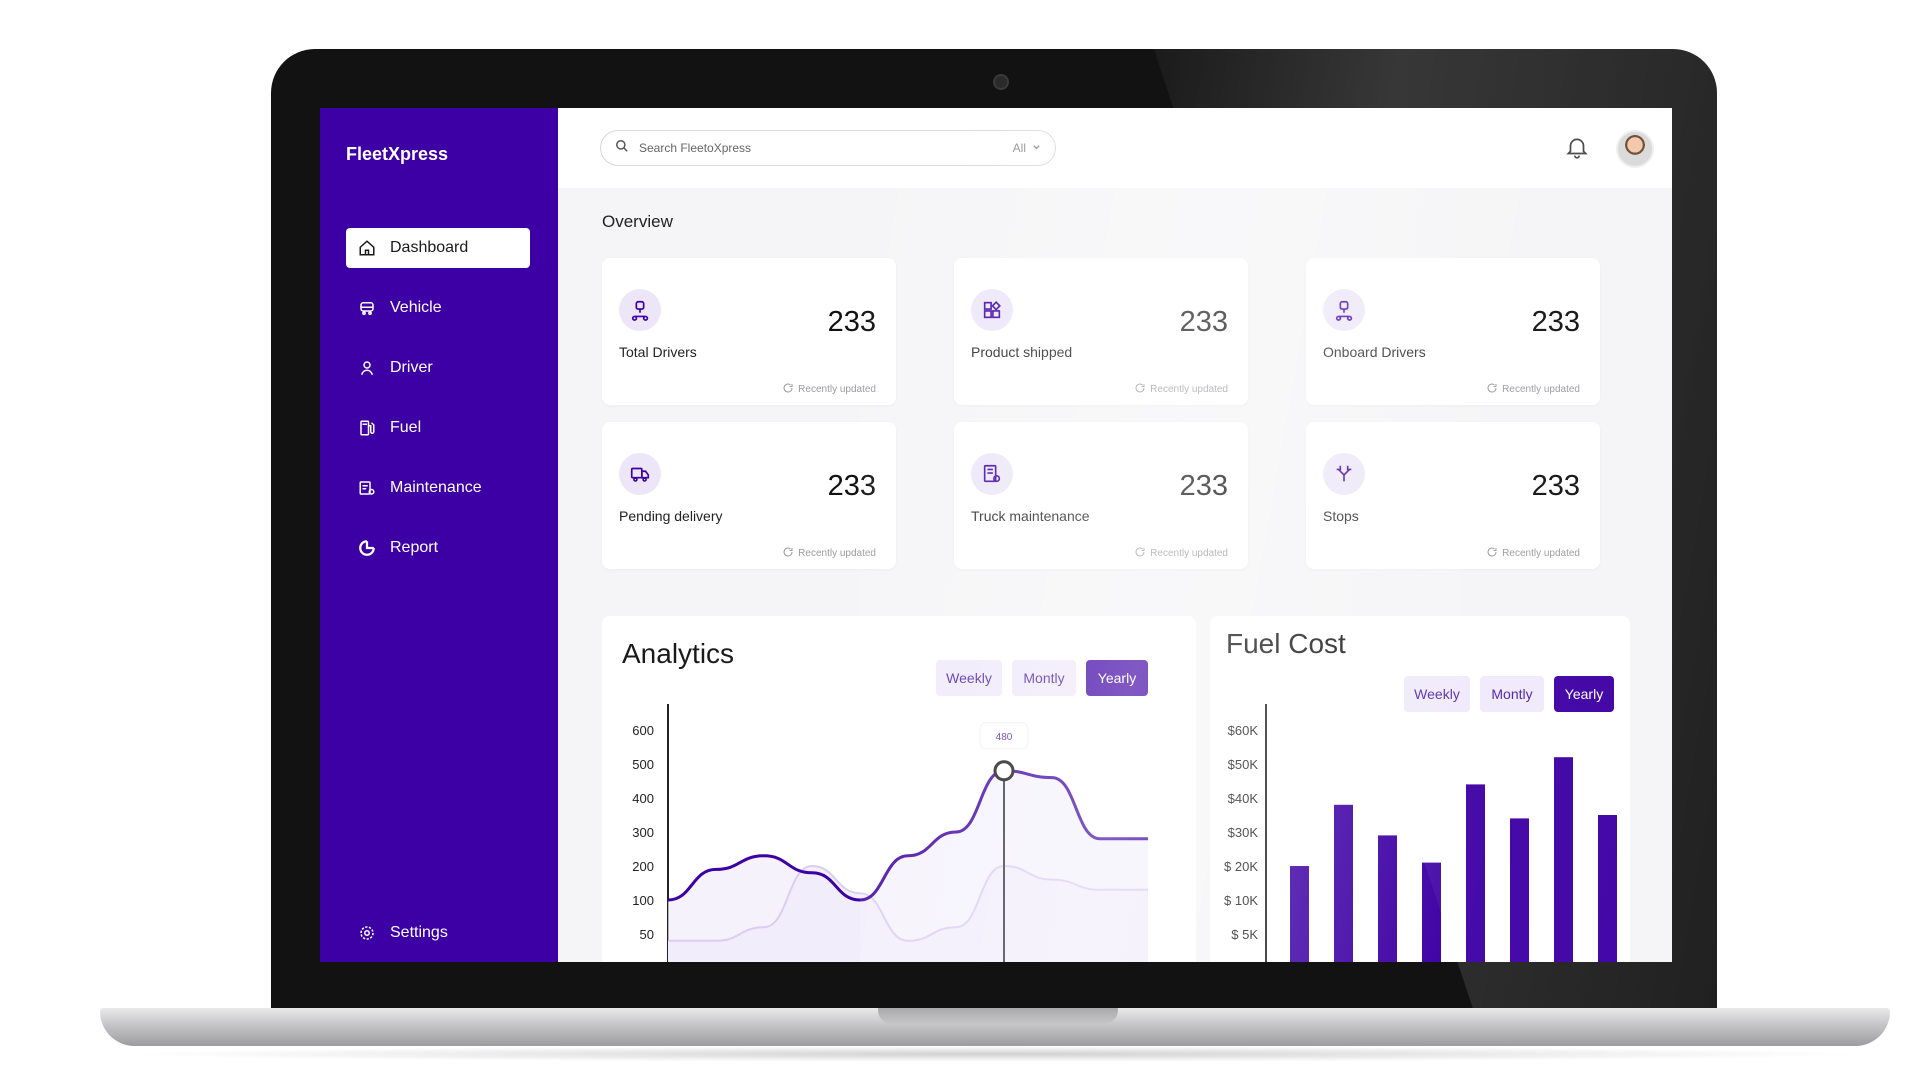 This screenshot has width=1920, height=1080. What do you see at coordinates (1019, 148) in the screenshot?
I see `search-filter-value: All` at bounding box center [1019, 148].